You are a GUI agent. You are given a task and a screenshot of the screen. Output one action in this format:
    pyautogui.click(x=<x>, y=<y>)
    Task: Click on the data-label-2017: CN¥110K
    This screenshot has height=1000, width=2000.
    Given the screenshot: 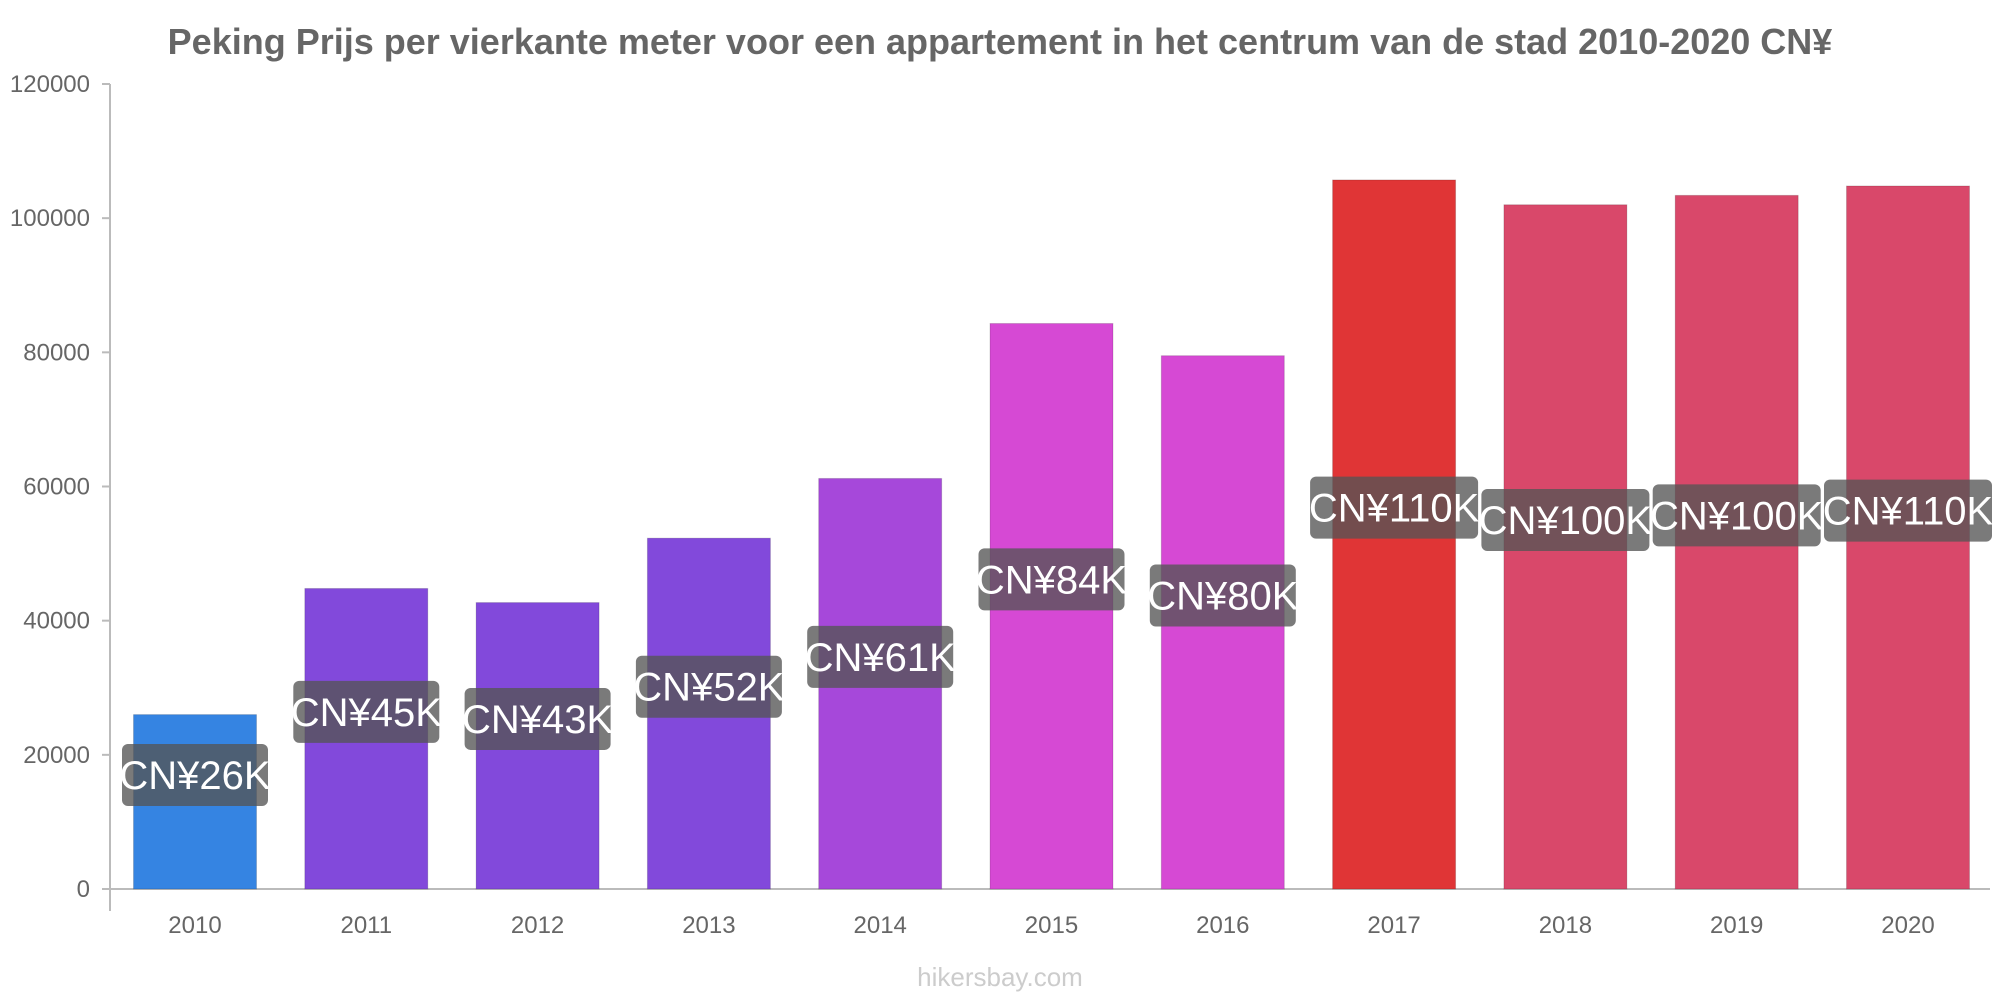 What is the action you would take?
    pyautogui.click(x=1394, y=507)
    